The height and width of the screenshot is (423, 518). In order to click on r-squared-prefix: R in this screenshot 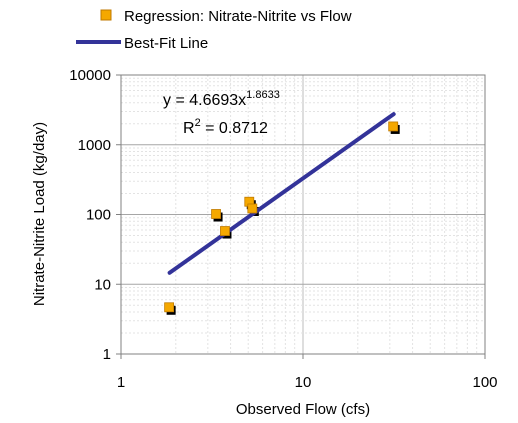, I will do `click(189, 128)`.